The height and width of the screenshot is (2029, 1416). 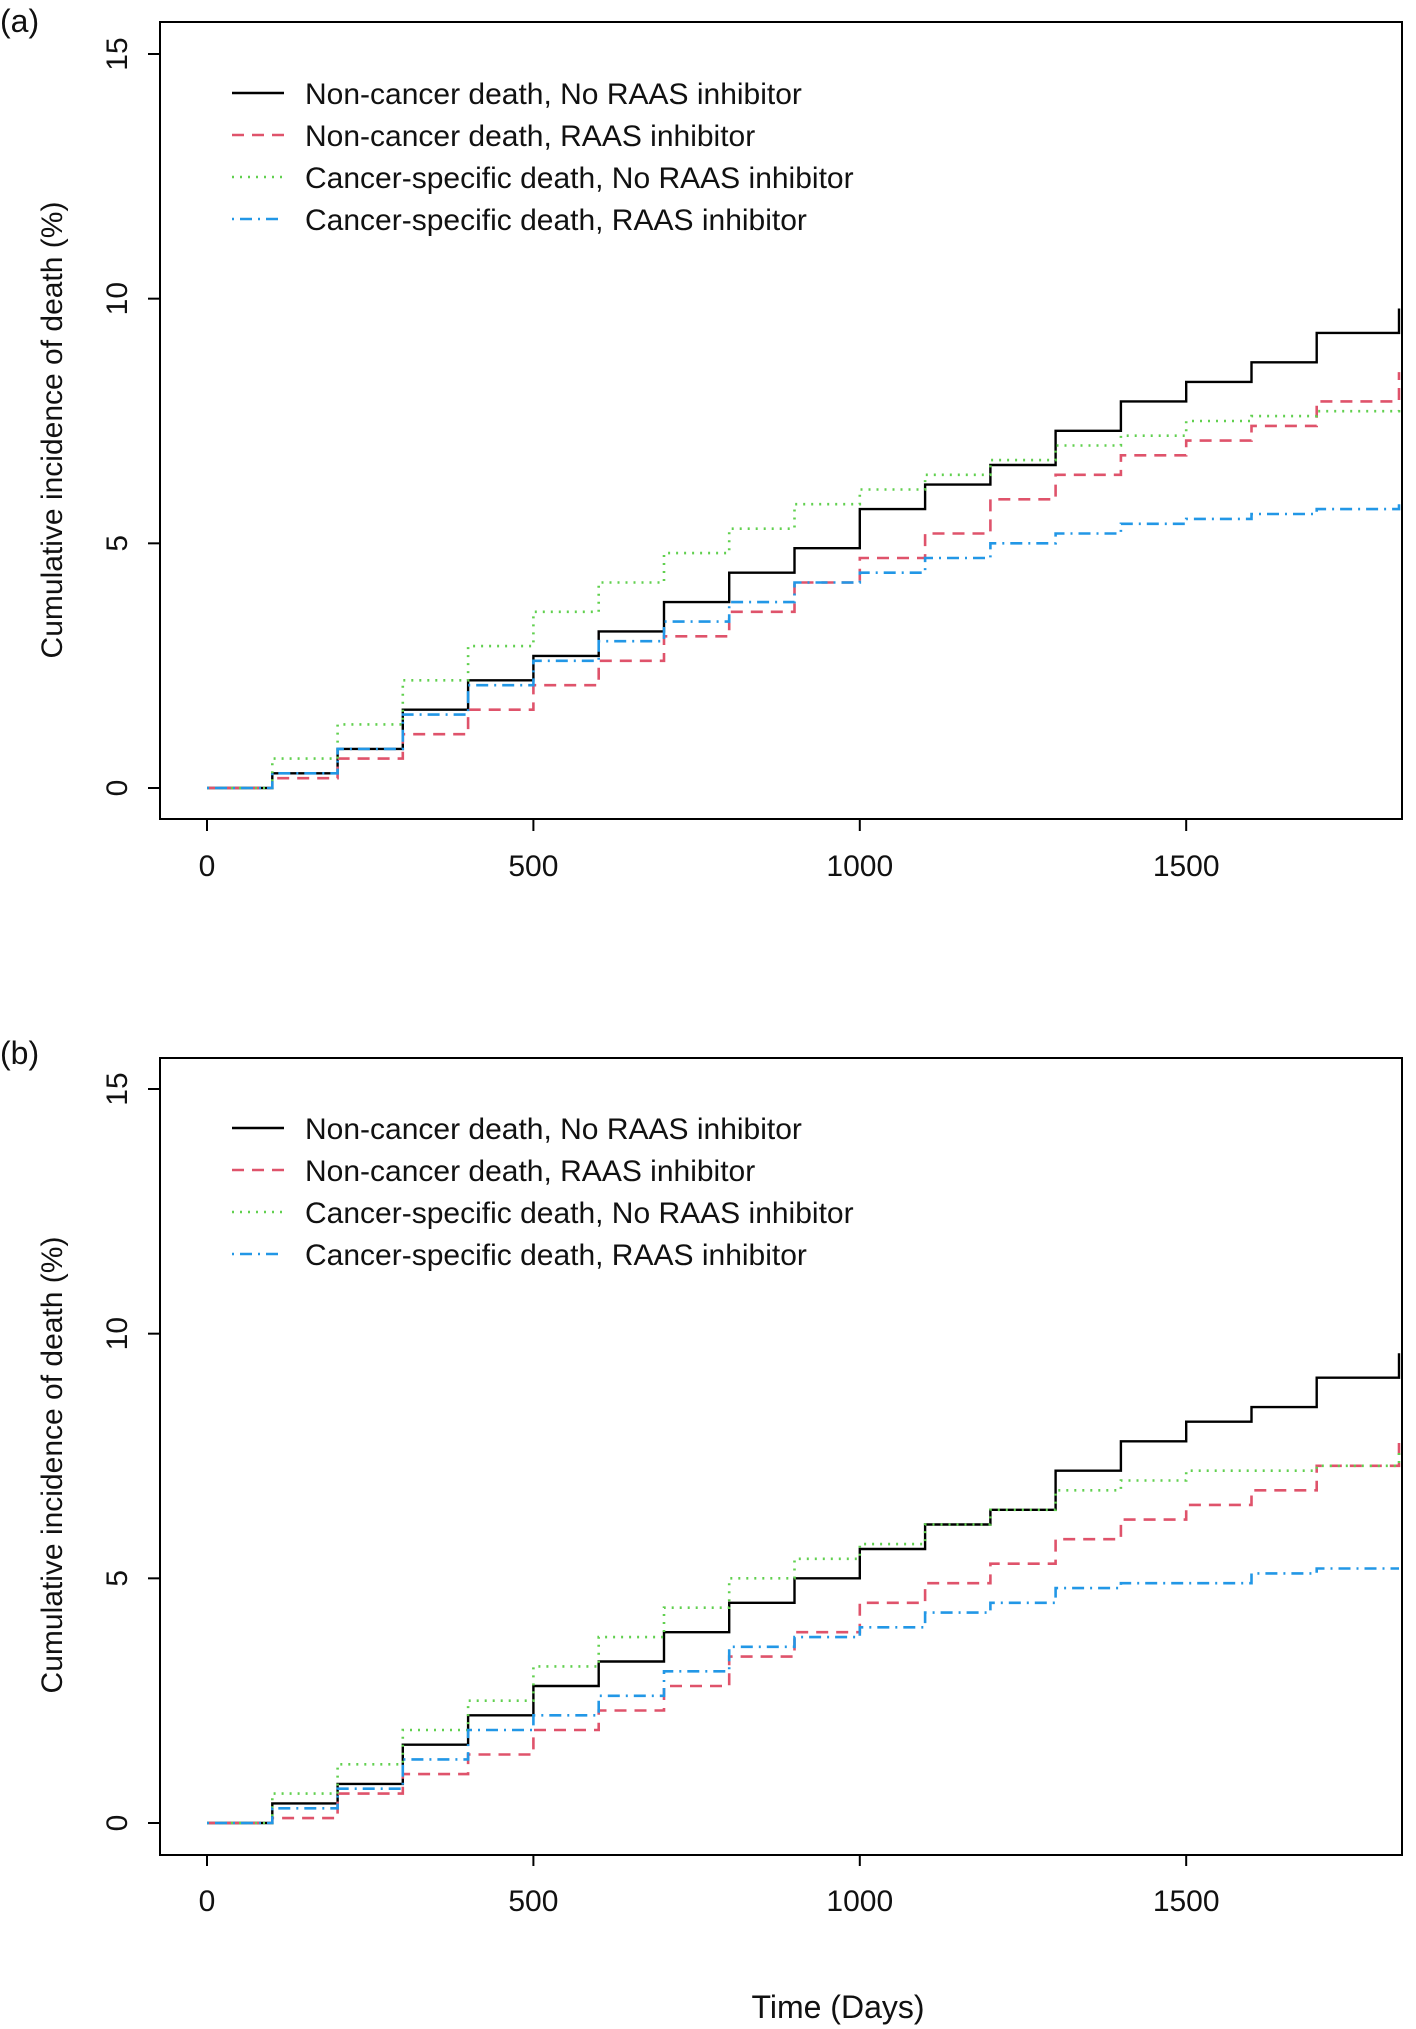 I want to click on panel-label: (b), so click(x=19, y=1053).